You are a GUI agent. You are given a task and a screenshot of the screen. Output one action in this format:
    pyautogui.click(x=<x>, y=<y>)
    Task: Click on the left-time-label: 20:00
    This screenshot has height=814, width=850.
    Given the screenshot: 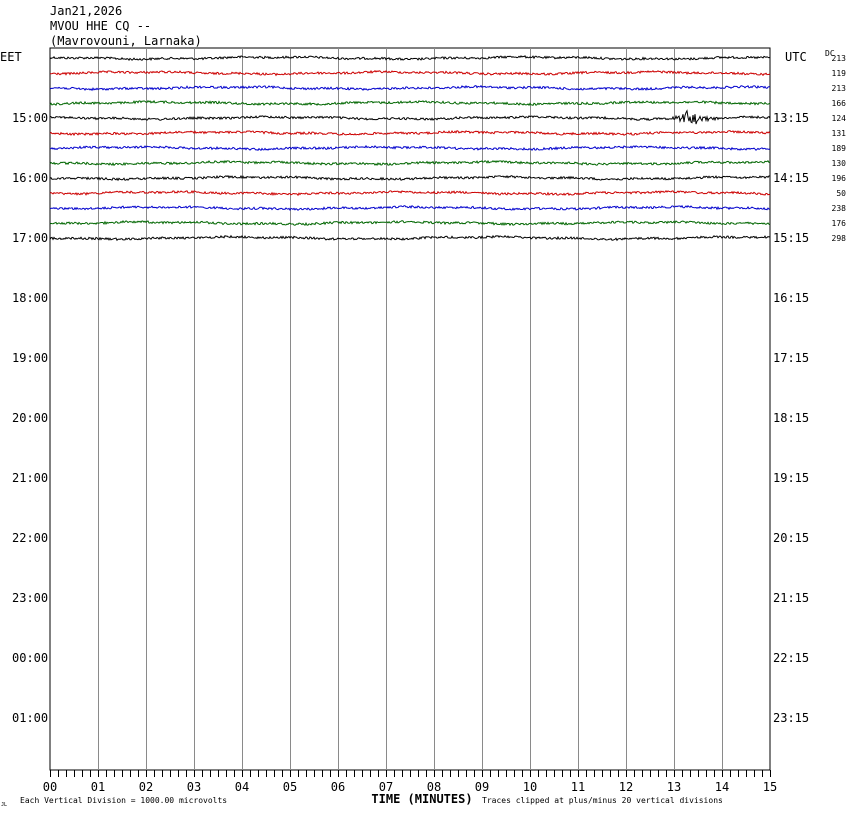 What is the action you would take?
    pyautogui.click(x=30, y=418)
    